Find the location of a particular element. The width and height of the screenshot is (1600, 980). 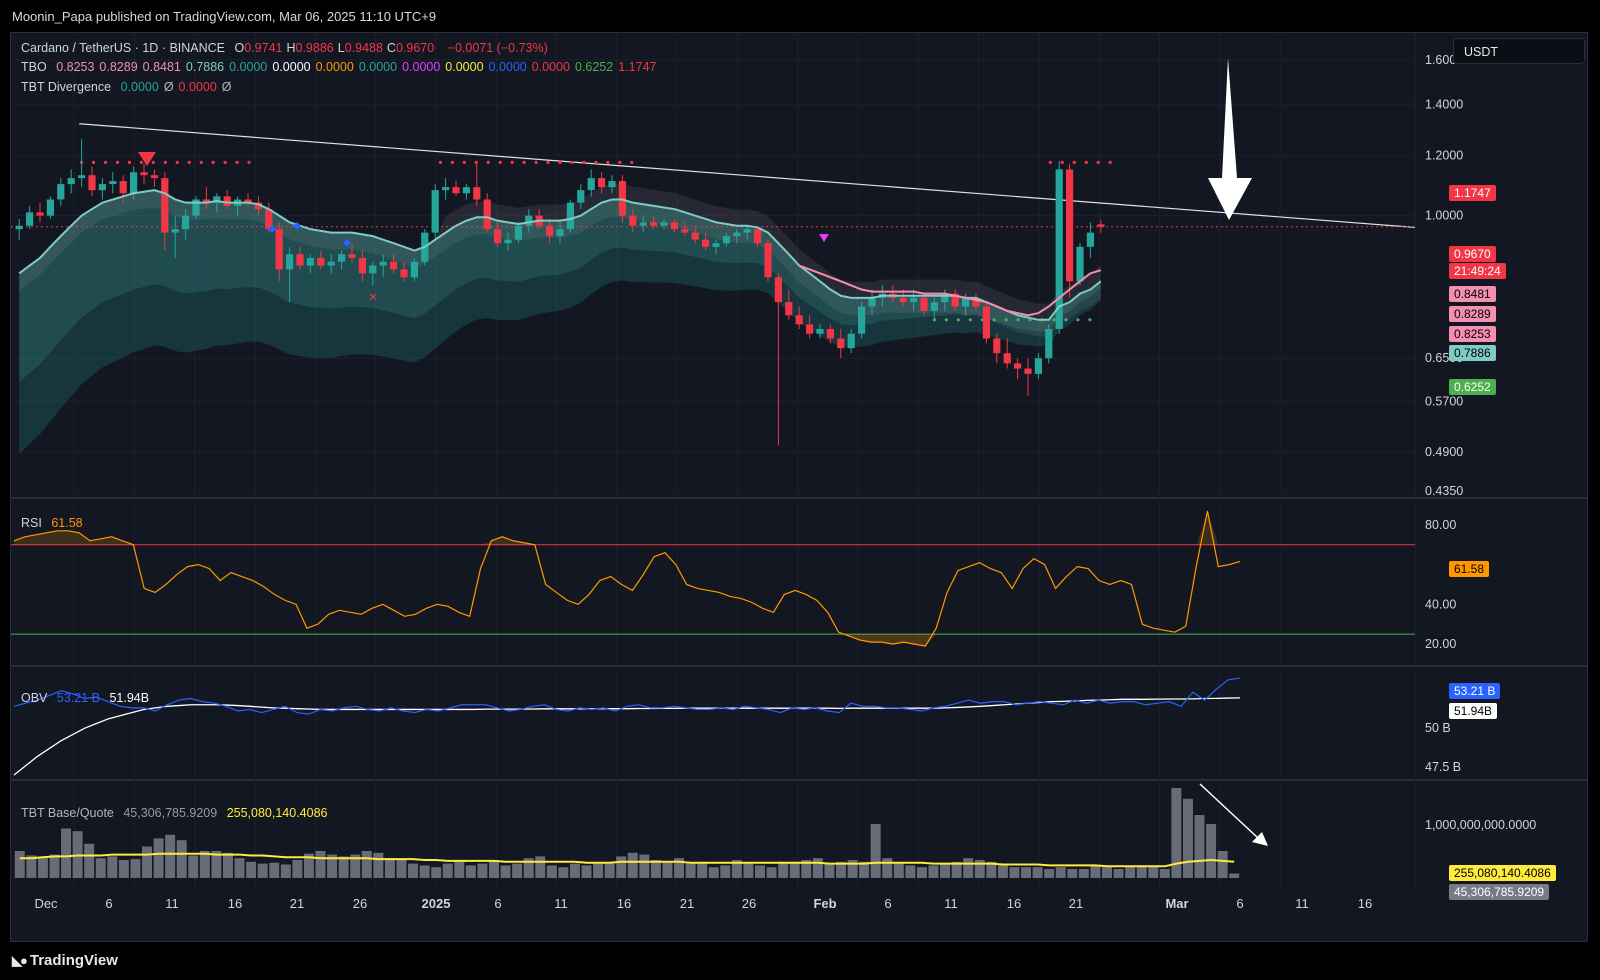

tbo-tag-3: 0.8253 is located at coordinates (1472, 334).